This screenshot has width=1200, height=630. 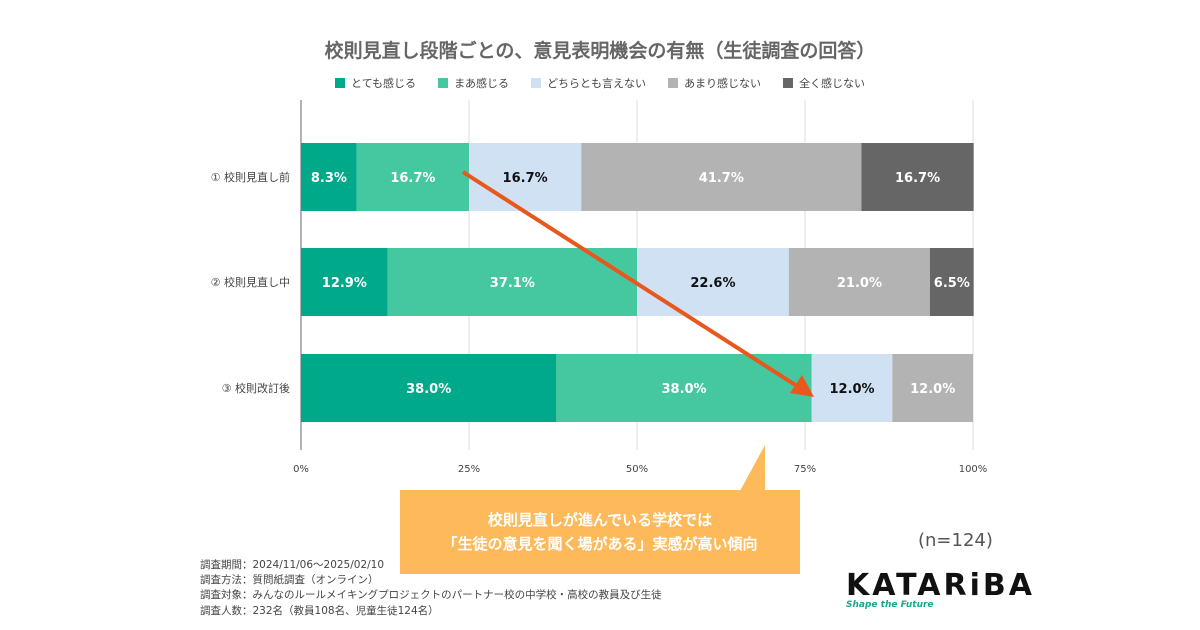 I want to click on legend-item: 全く感じない, so click(x=824, y=83).